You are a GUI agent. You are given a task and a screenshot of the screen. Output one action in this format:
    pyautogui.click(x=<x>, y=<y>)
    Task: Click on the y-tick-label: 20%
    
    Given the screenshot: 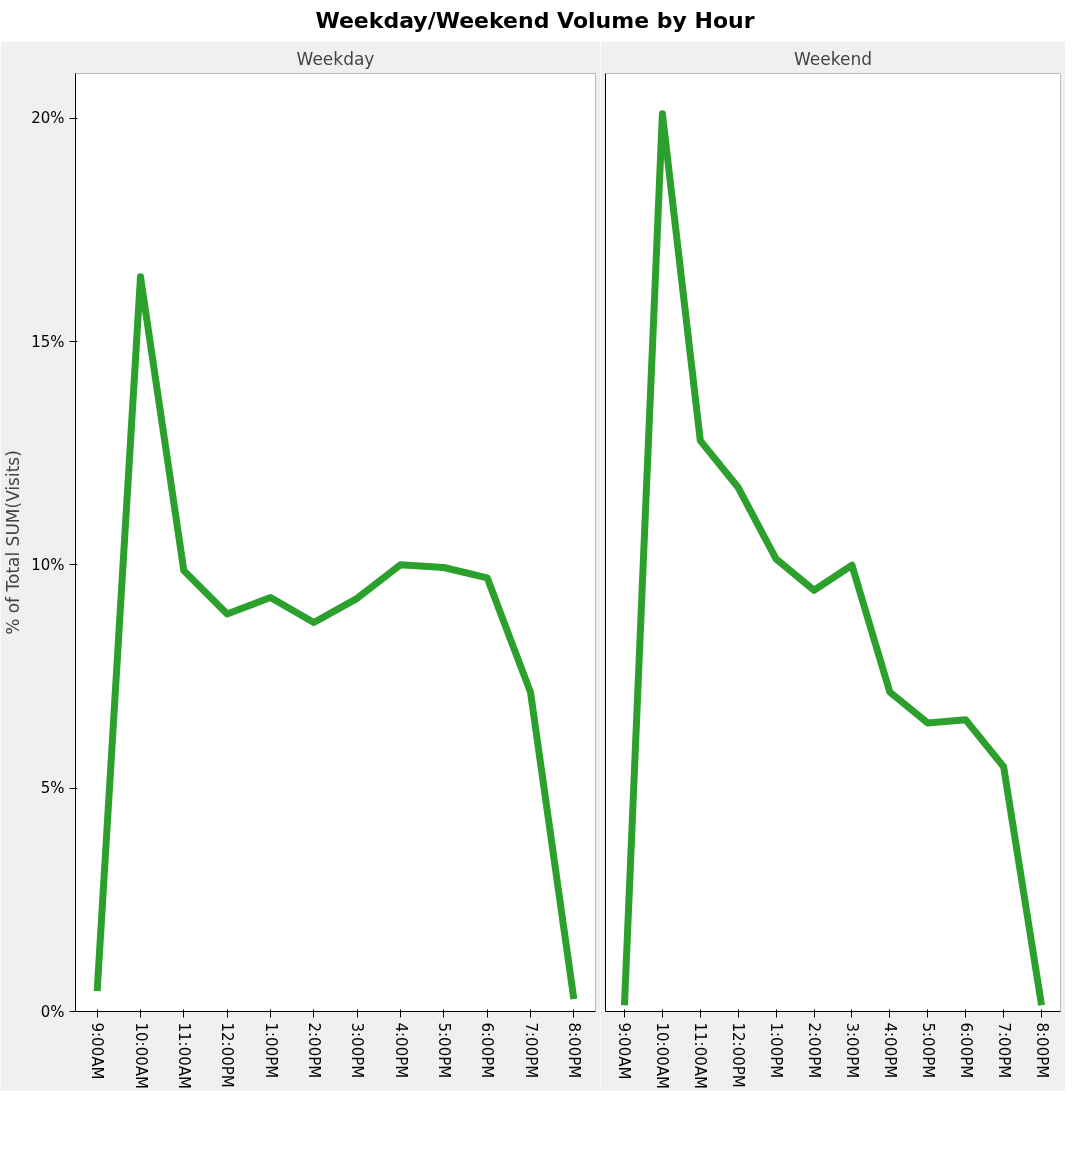 What is the action you would take?
    pyautogui.click(x=48, y=118)
    